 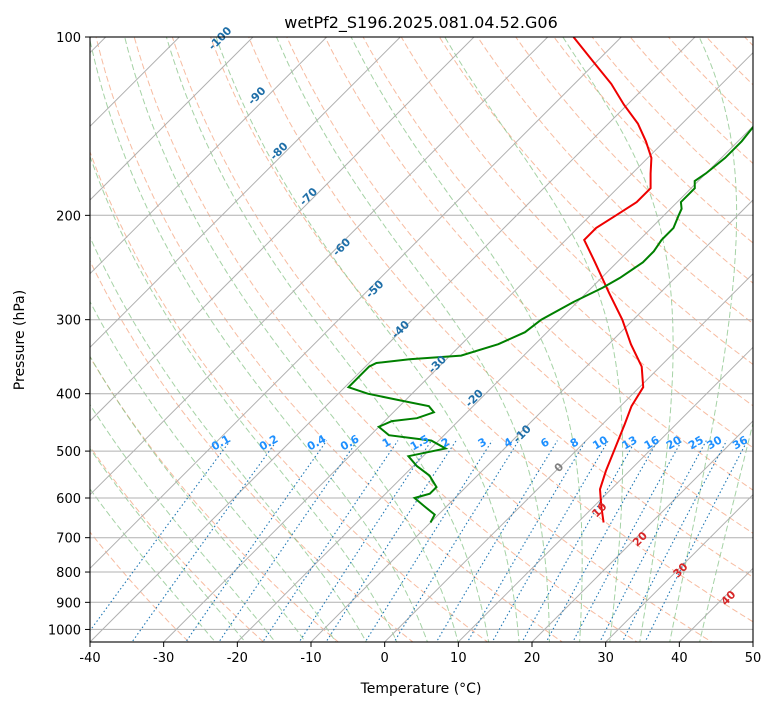 I want to click on chart-title: wetPf2_S196.2025.081.04.52.G06, so click(x=421, y=23).